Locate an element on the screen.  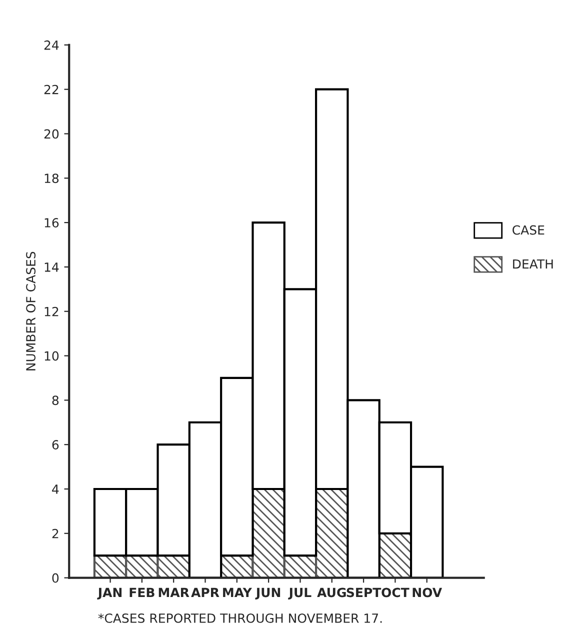
y-tick-label: 20 is located at coordinates (51, 134).